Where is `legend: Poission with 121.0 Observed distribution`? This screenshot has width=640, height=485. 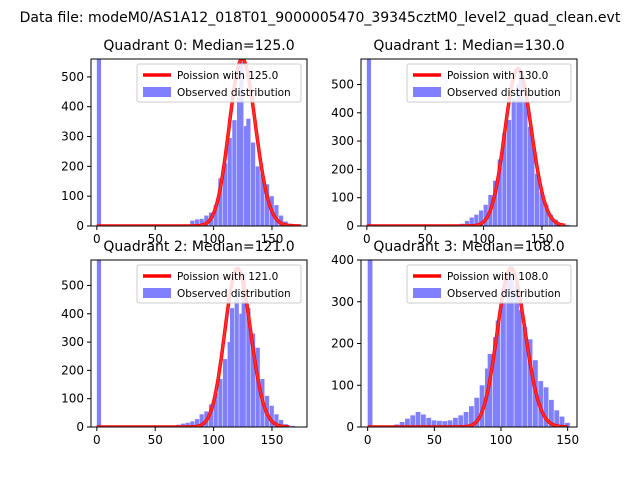 legend: Poission with 121.0 Observed distribution is located at coordinates (219, 284).